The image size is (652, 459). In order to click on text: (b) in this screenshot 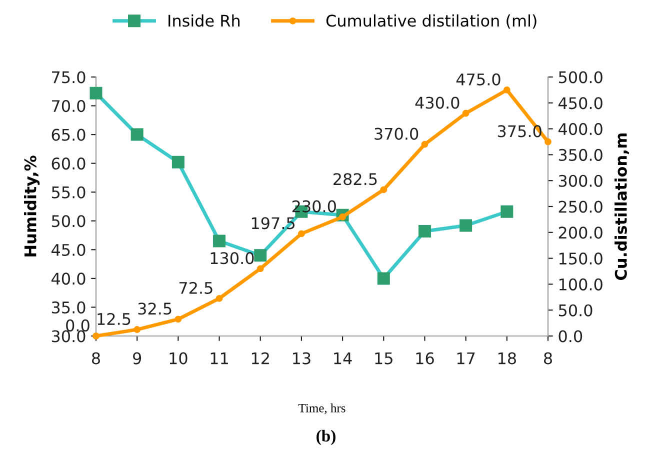, I will do `click(326, 437)`.